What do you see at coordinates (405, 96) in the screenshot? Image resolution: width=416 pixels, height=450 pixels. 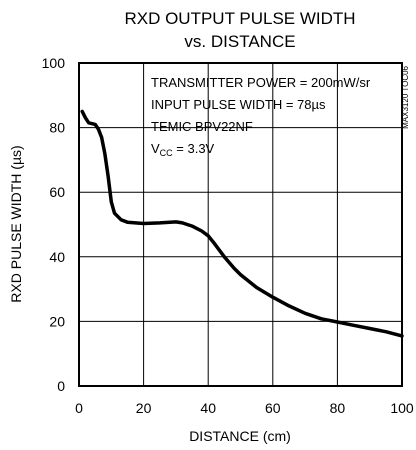 I see `side-label: MAX3120 TOC06` at bounding box center [405, 96].